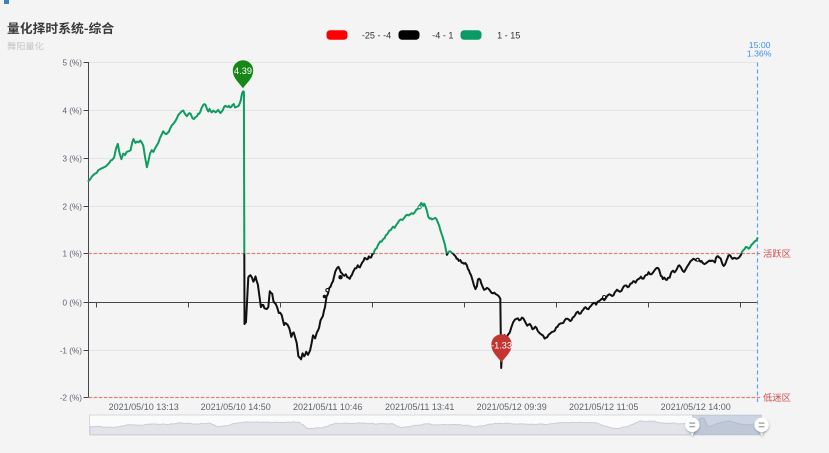  Describe the element at coordinates (144, 407) in the screenshot. I see `svg-text: 2021/05/10 13:13` at that location.